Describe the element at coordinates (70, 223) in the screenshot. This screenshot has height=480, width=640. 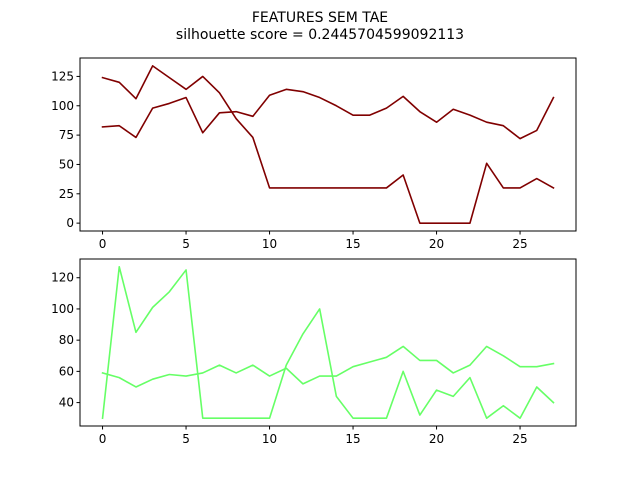
I see `y-tick-label: 0` at that location.